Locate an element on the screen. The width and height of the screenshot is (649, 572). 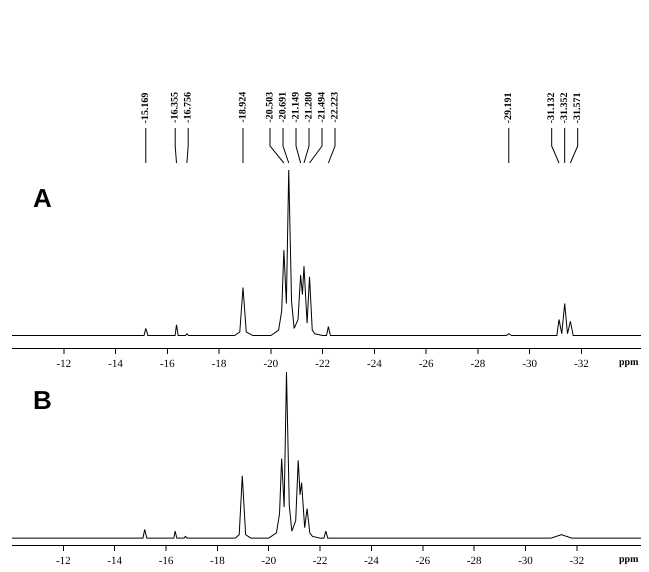
annotation: -21.149 is located at coordinates (296, 107).